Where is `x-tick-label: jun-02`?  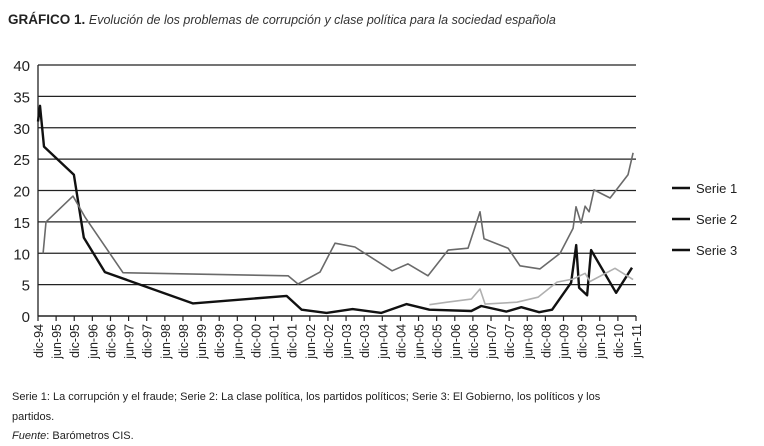
x-tick-label: jun-02 is located at coordinates (311, 342).